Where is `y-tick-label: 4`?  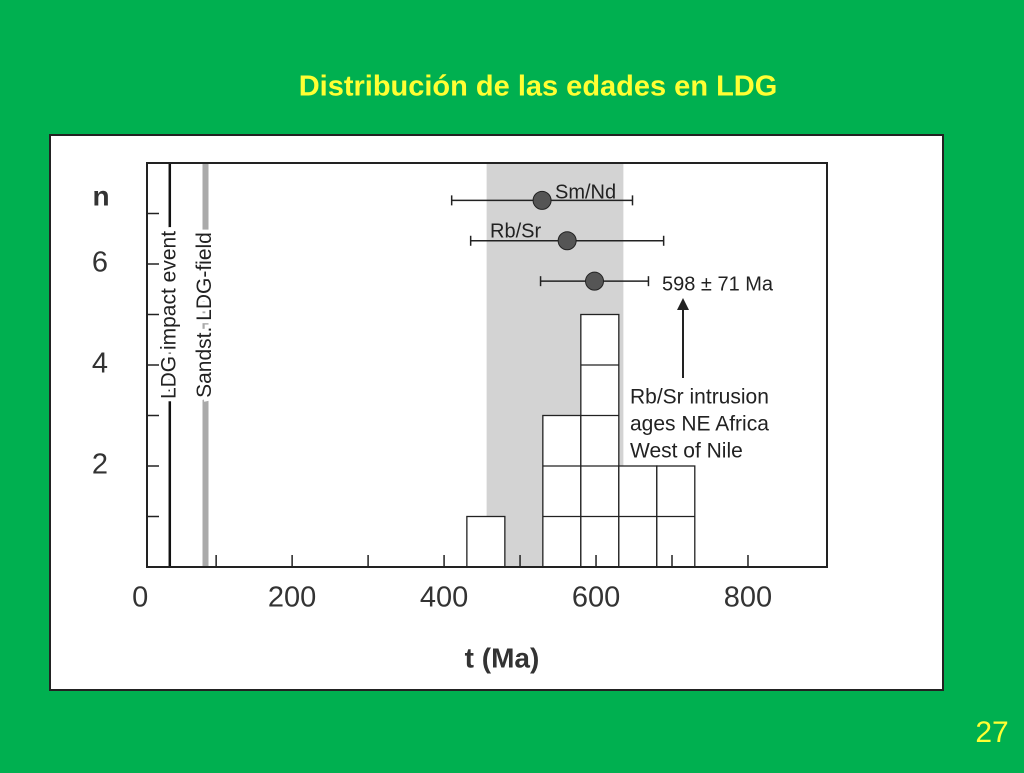 y-tick-label: 4 is located at coordinates (100, 364).